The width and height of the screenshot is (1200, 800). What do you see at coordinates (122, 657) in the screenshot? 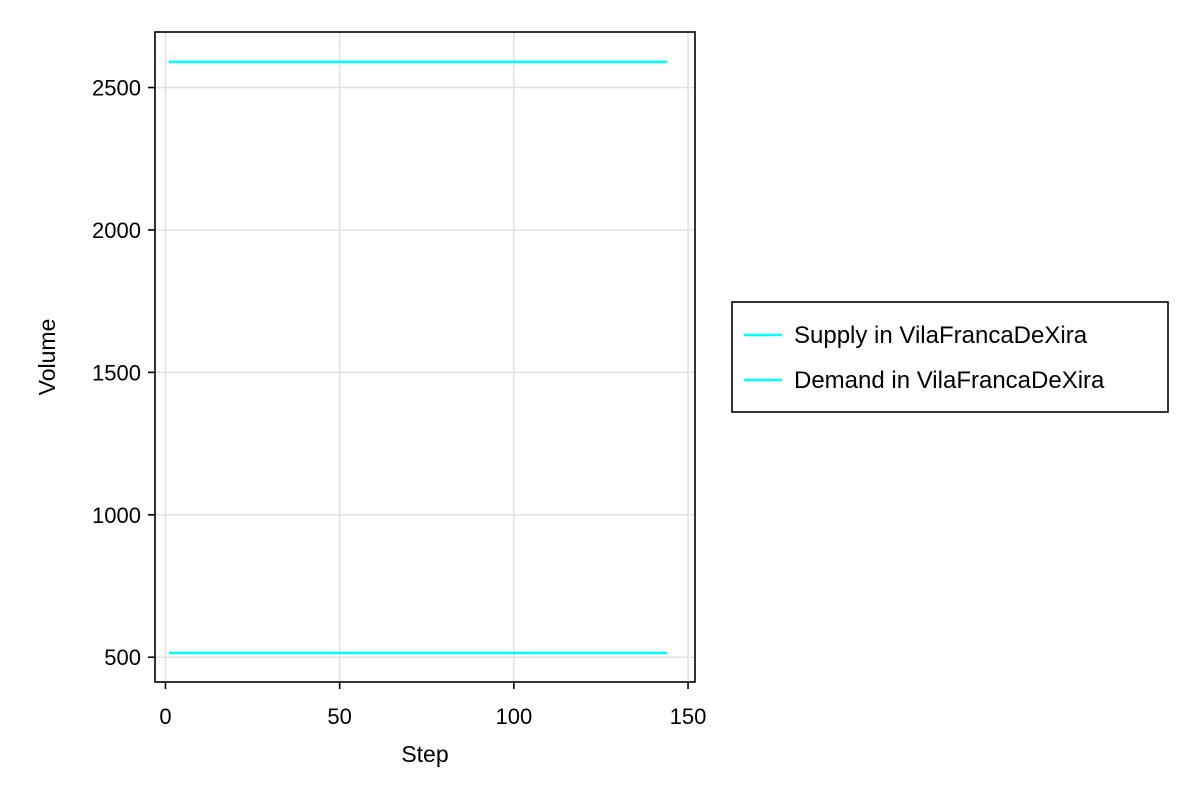
I see `y-tick-label: 500` at bounding box center [122, 657].